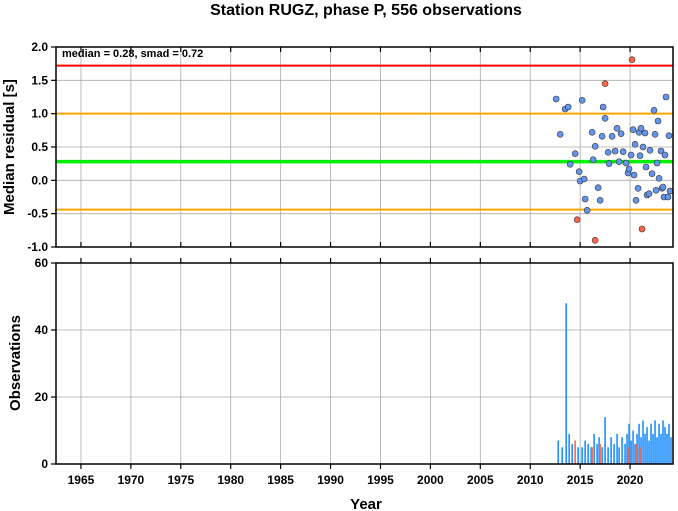 The width and height of the screenshot is (678, 511). I want to click on residual-y-tick-label: 1.5, so click(39, 80).